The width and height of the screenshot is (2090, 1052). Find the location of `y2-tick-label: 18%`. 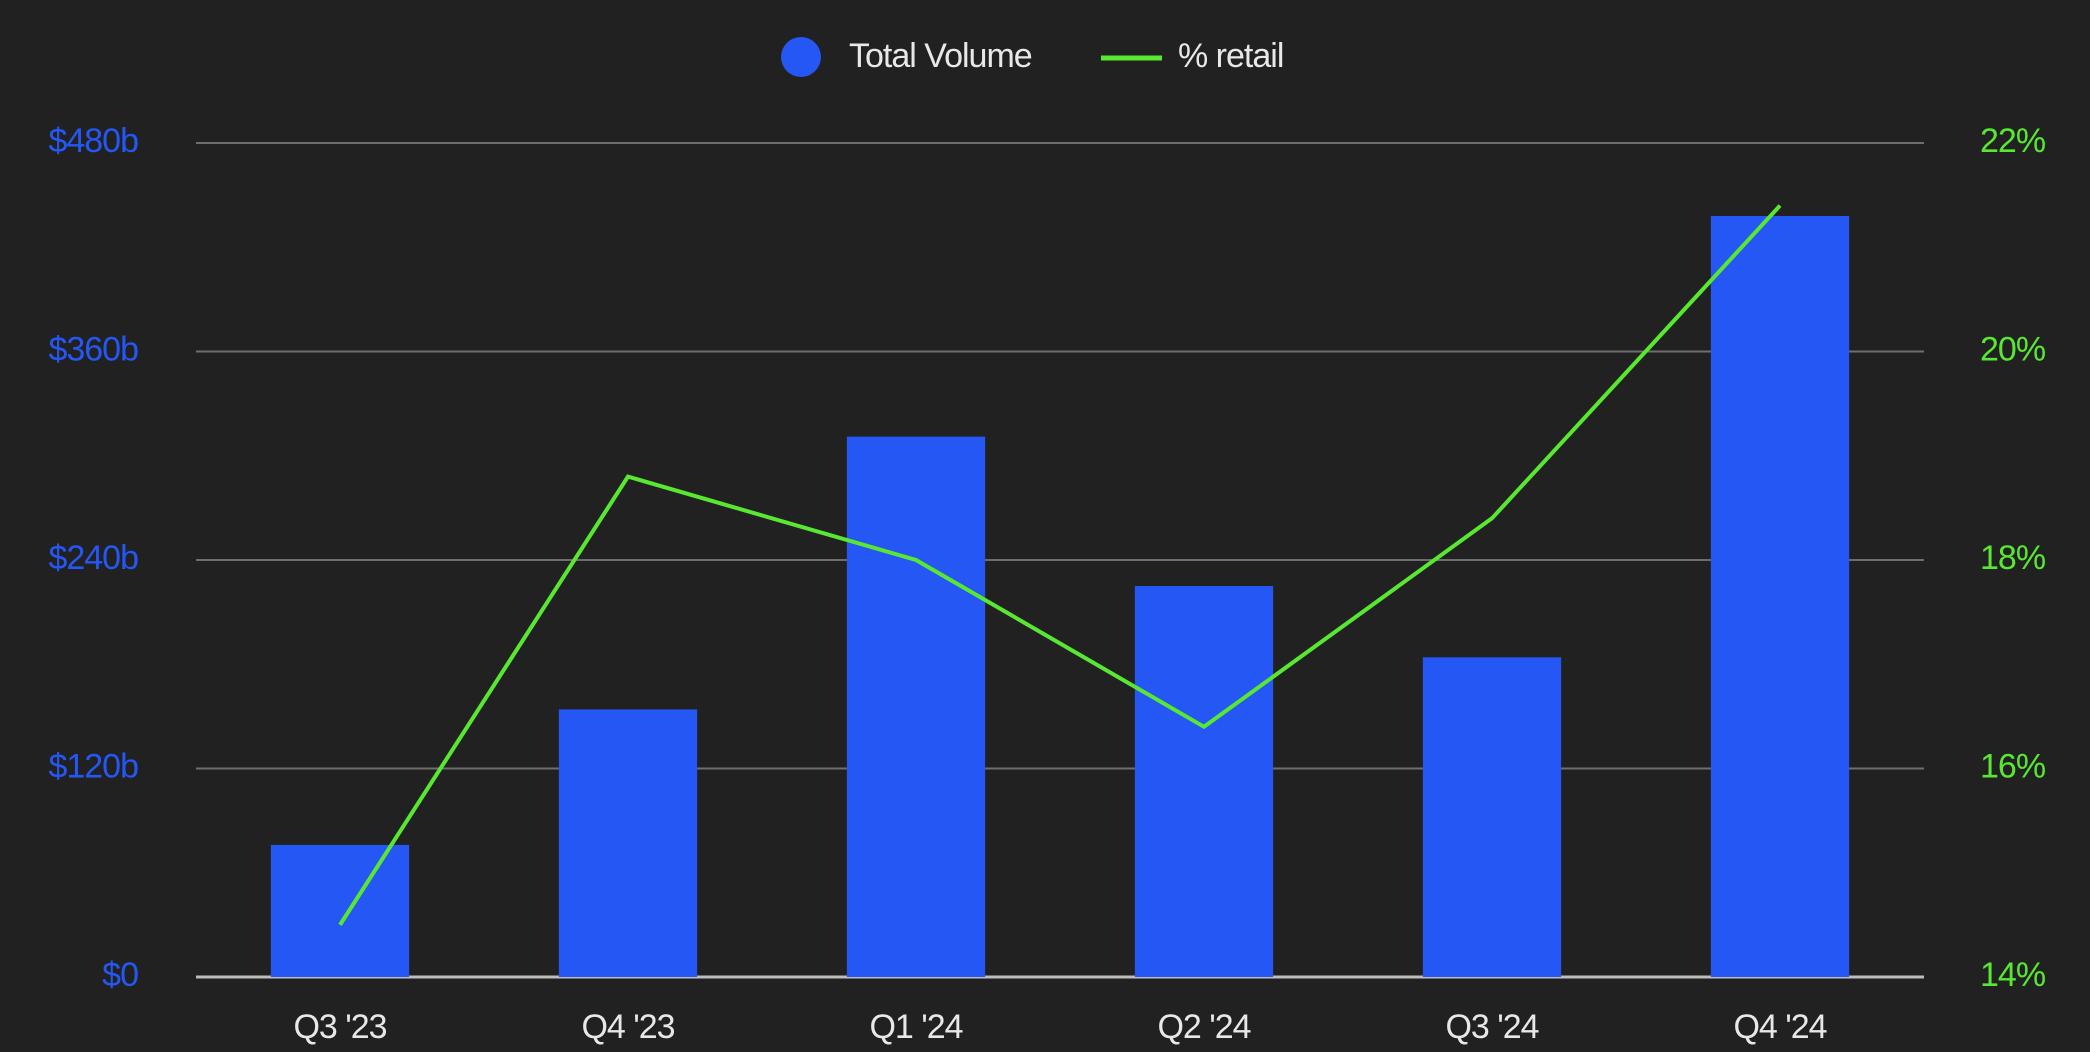

y2-tick-label: 18% is located at coordinates (2013, 558).